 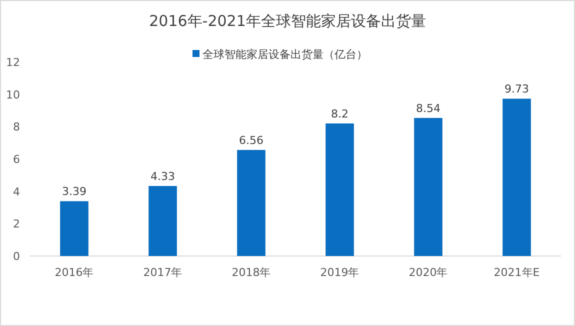 What do you see at coordinates (74, 191) in the screenshot?
I see `data-label: 3.39` at bounding box center [74, 191].